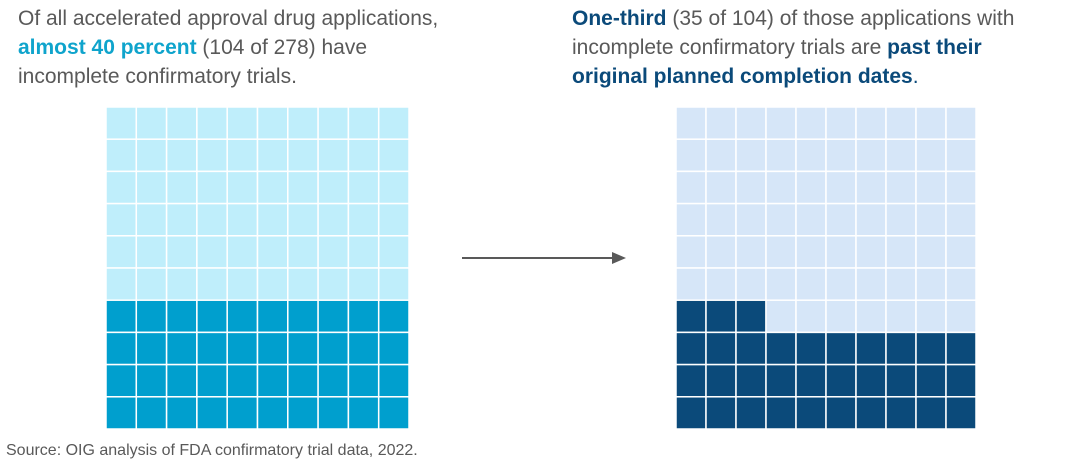 The image size is (1080, 473). Describe the element at coordinates (157, 76) in the screenshot. I see `left-caption-line3: incomplete confirmatory trials.` at that location.